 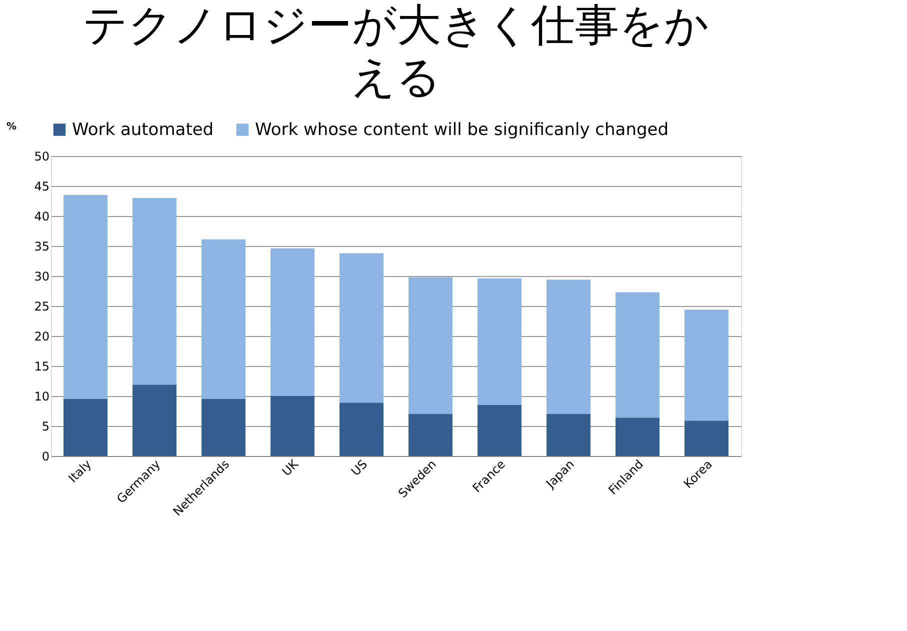 What do you see at coordinates (396, 51) in the screenshot?
I see `chart-title: テクノロジーが大きく仕事をかえる` at bounding box center [396, 51].